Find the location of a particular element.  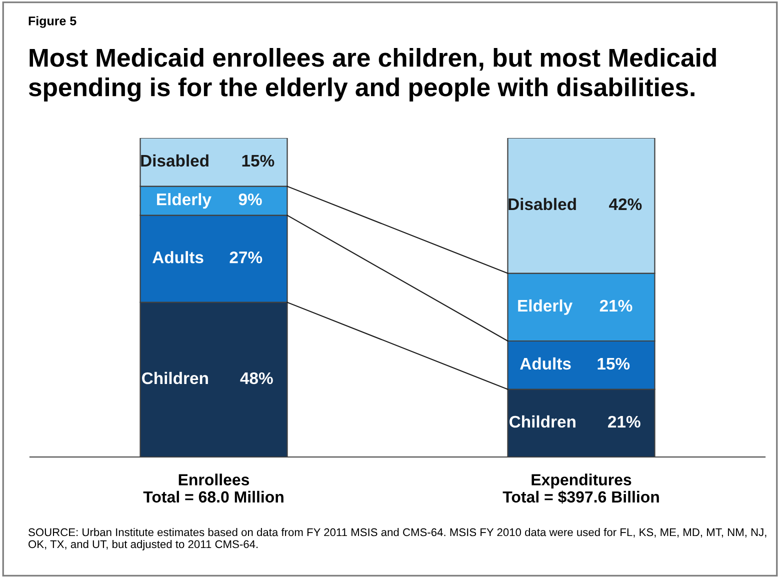

data-label: 9% is located at coordinates (250, 200).